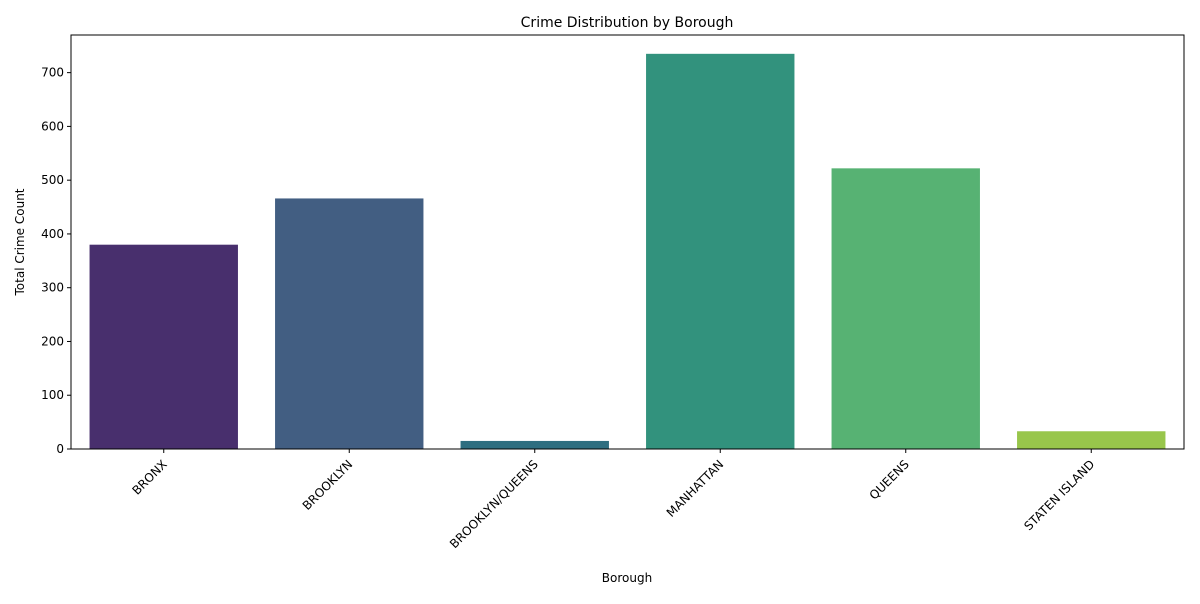  What do you see at coordinates (52, 180) in the screenshot?
I see `y-tick-label: 500` at bounding box center [52, 180].